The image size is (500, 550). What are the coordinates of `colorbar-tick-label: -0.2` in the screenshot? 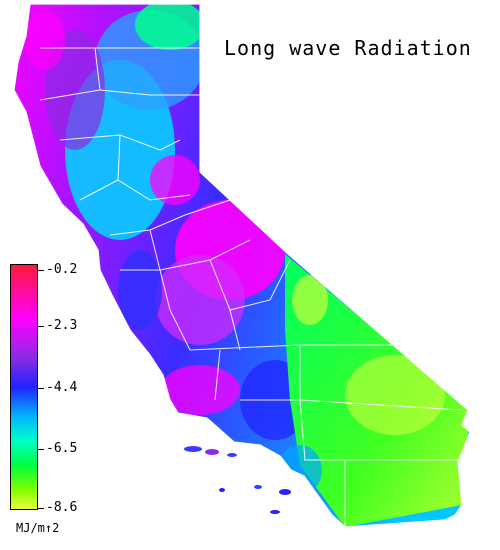 It's located at (62, 269).